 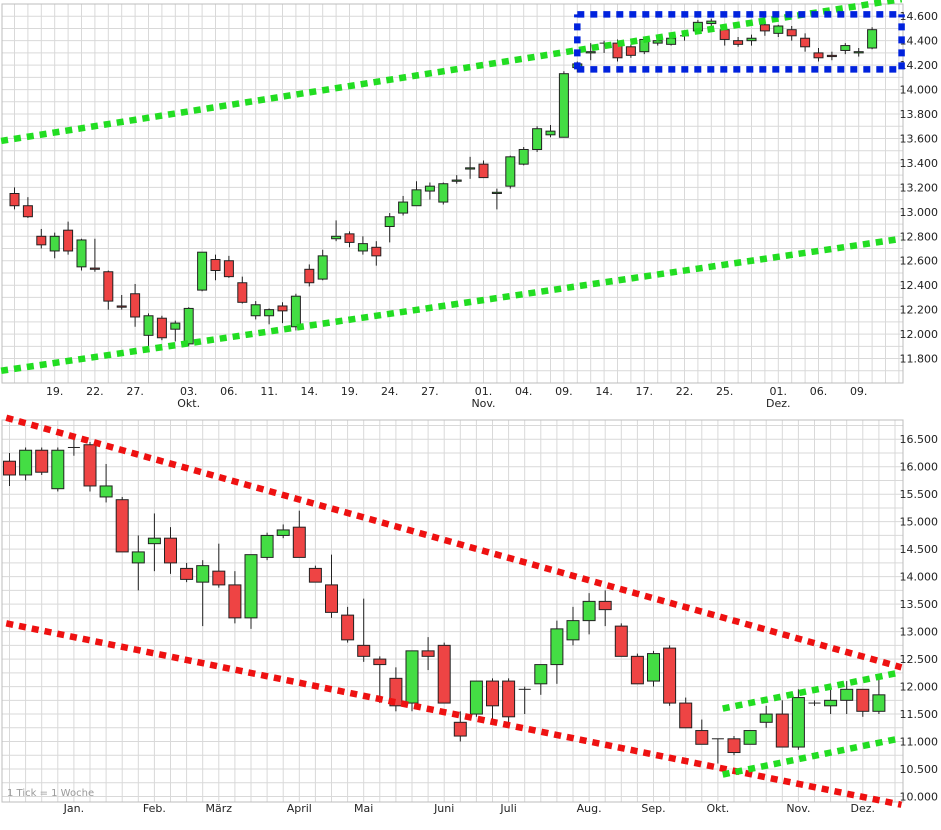 What do you see at coordinates (859, 391) in the screenshot?
I see `daily-x-tick-label: 09.` at bounding box center [859, 391].